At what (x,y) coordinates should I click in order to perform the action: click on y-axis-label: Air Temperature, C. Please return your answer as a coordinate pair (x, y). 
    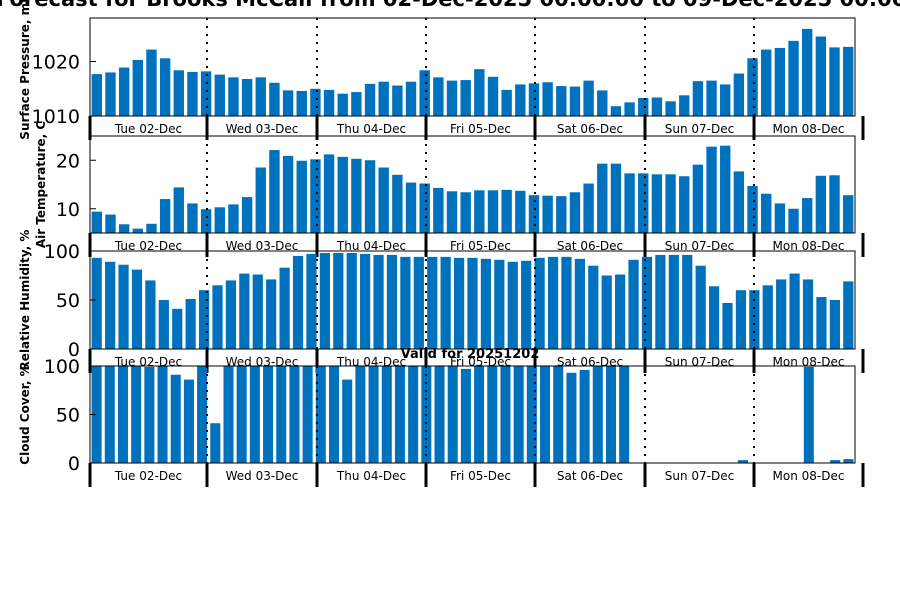
    Looking at the image, I should click on (41, 185).